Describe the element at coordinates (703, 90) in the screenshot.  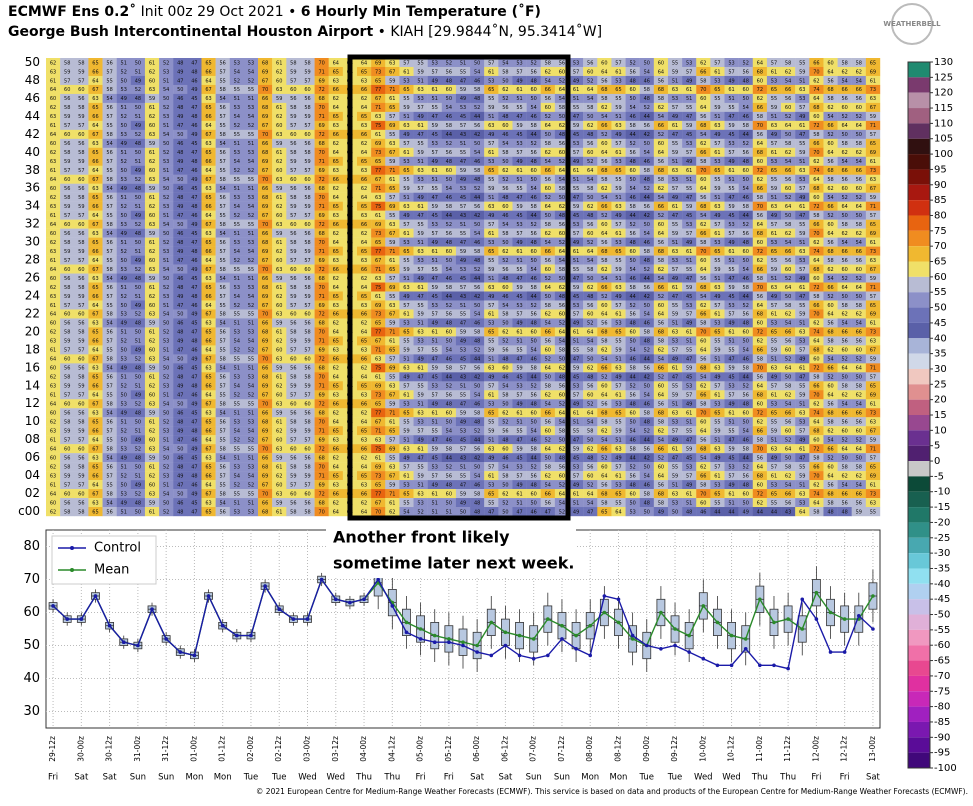
I see `cell-label: 70` at that location.